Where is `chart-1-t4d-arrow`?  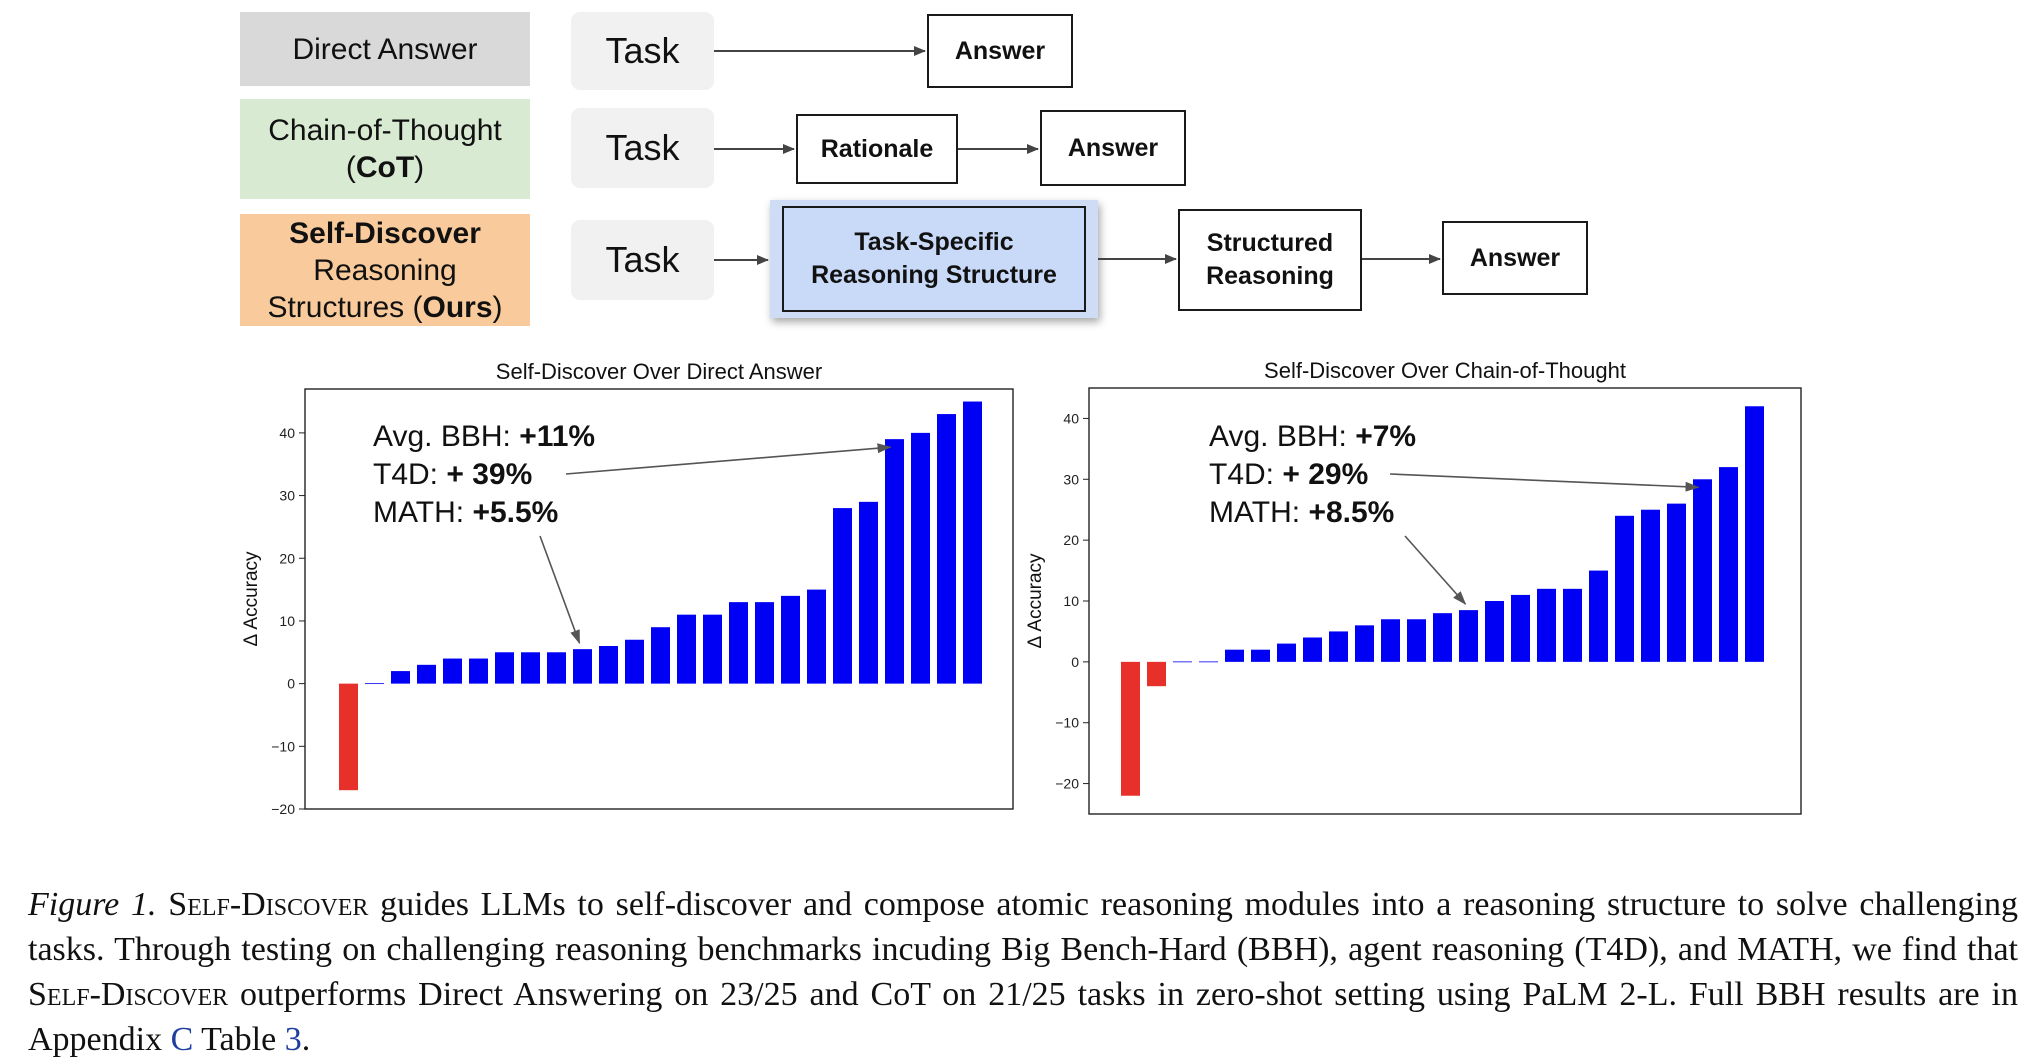 chart-1-t4d-arrow is located at coordinates (728, 459).